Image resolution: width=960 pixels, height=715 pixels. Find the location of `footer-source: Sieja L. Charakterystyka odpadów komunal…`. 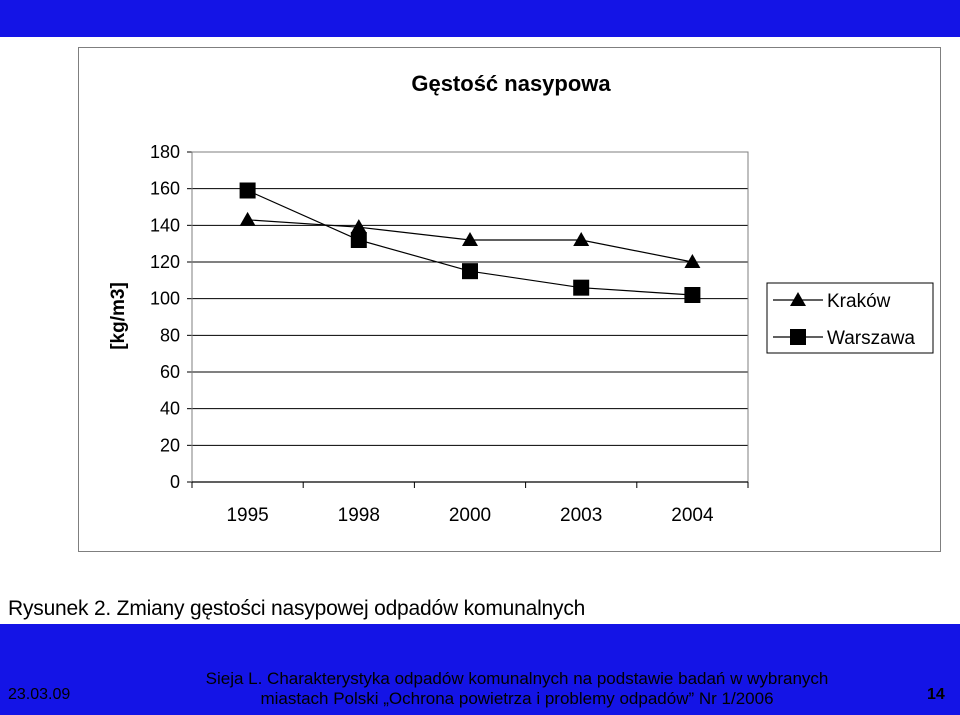

footer-source: Sieja L. Charakterystyka odpadów komunal… is located at coordinates (517, 688).